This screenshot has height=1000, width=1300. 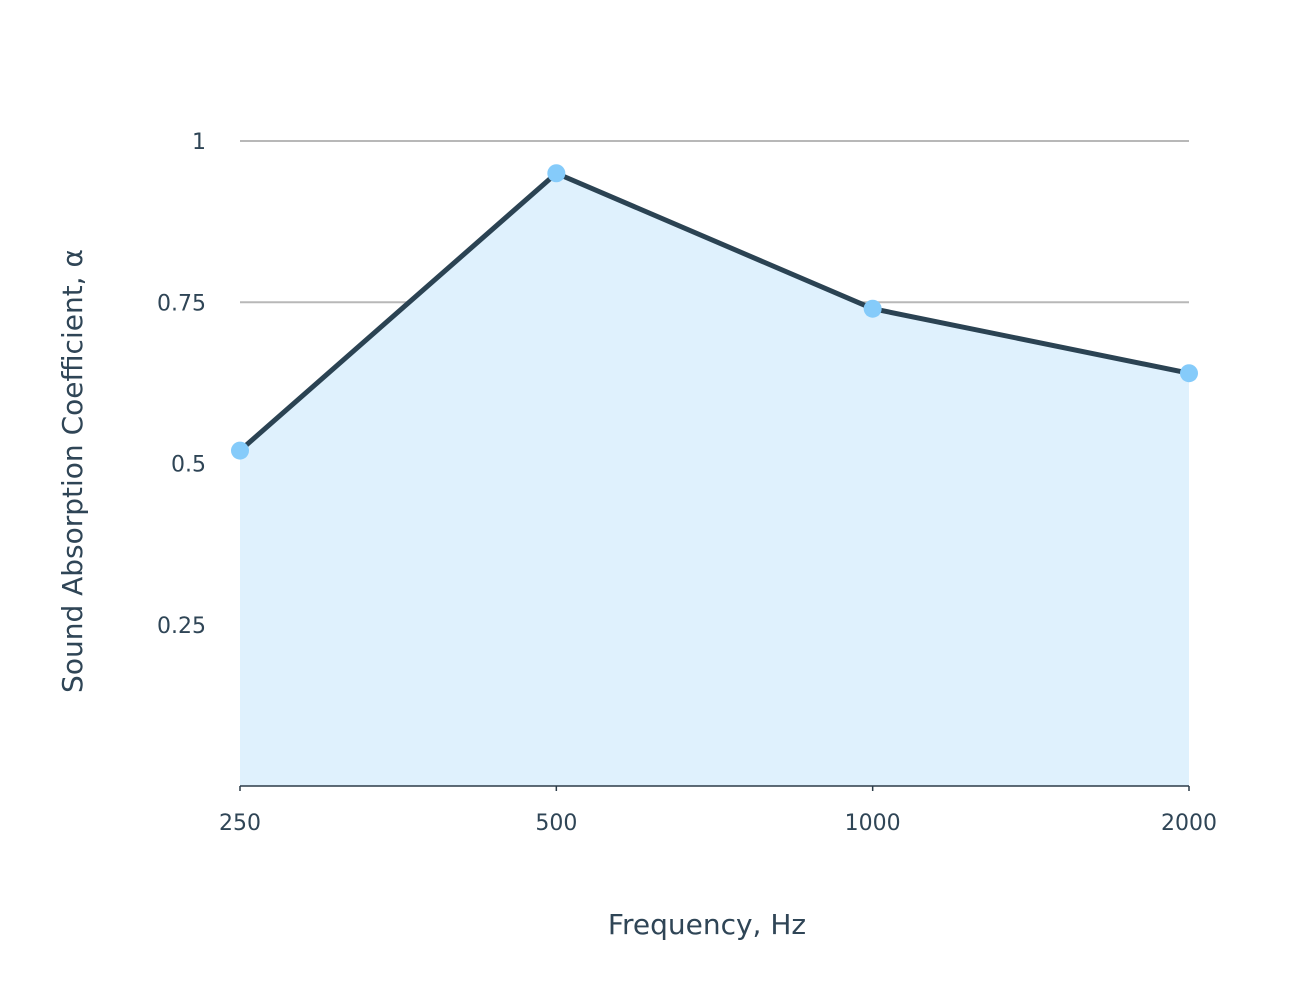 What do you see at coordinates (714, 788) in the screenshot?
I see `x-tick-marks` at bounding box center [714, 788].